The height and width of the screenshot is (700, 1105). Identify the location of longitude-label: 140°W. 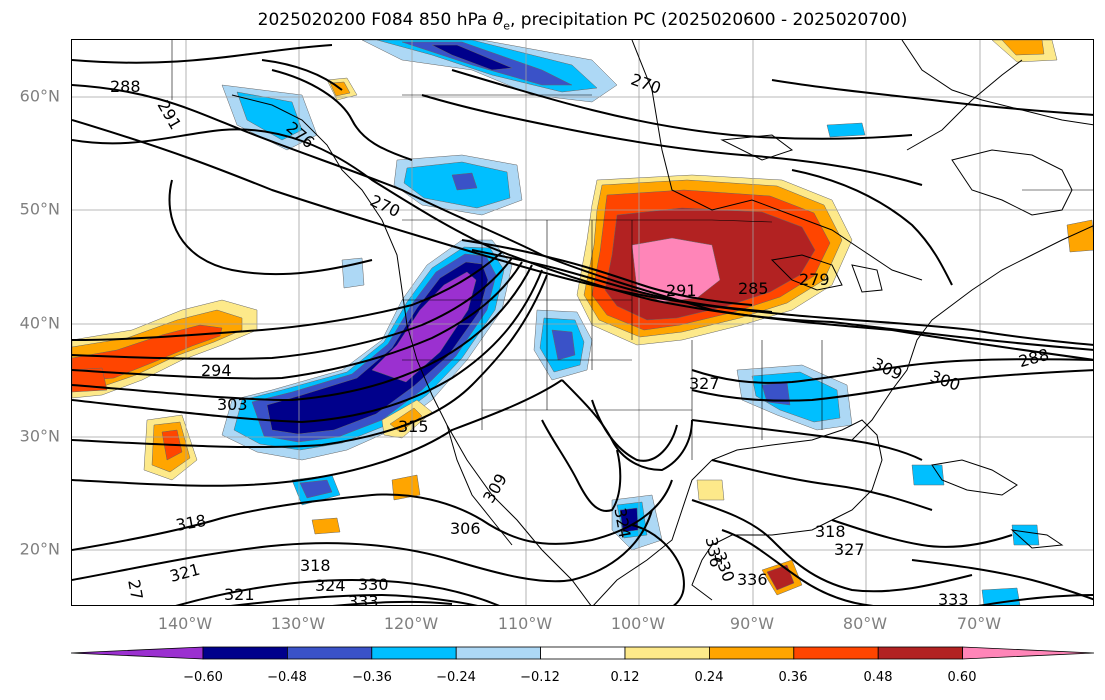
(185, 623).